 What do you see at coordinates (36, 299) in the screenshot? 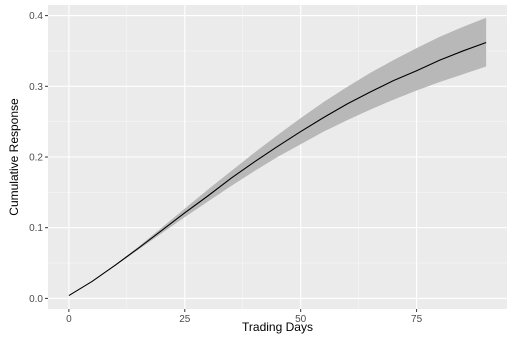
I see `y-tick-label: 0.0` at bounding box center [36, 299].